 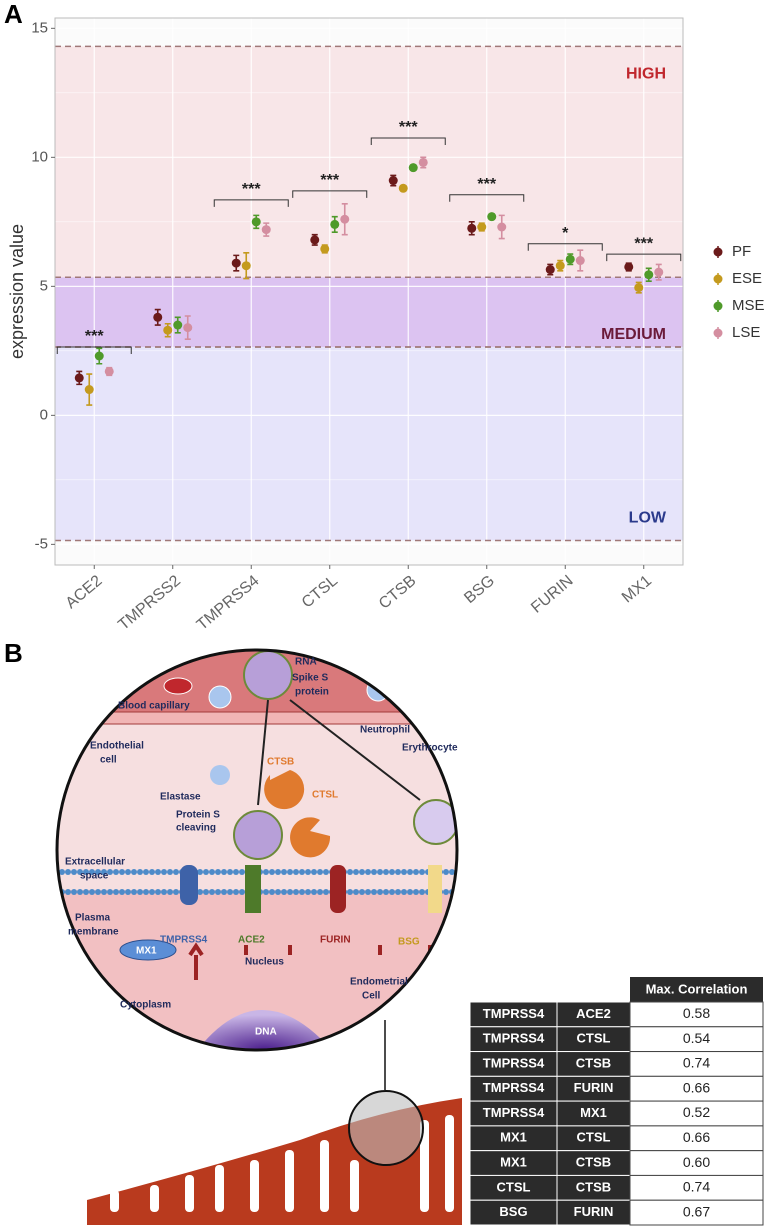 What do you see at coordinates (13, 653) in the screenshot?
I see `panel-label: B` at bounding box center [13, 653].